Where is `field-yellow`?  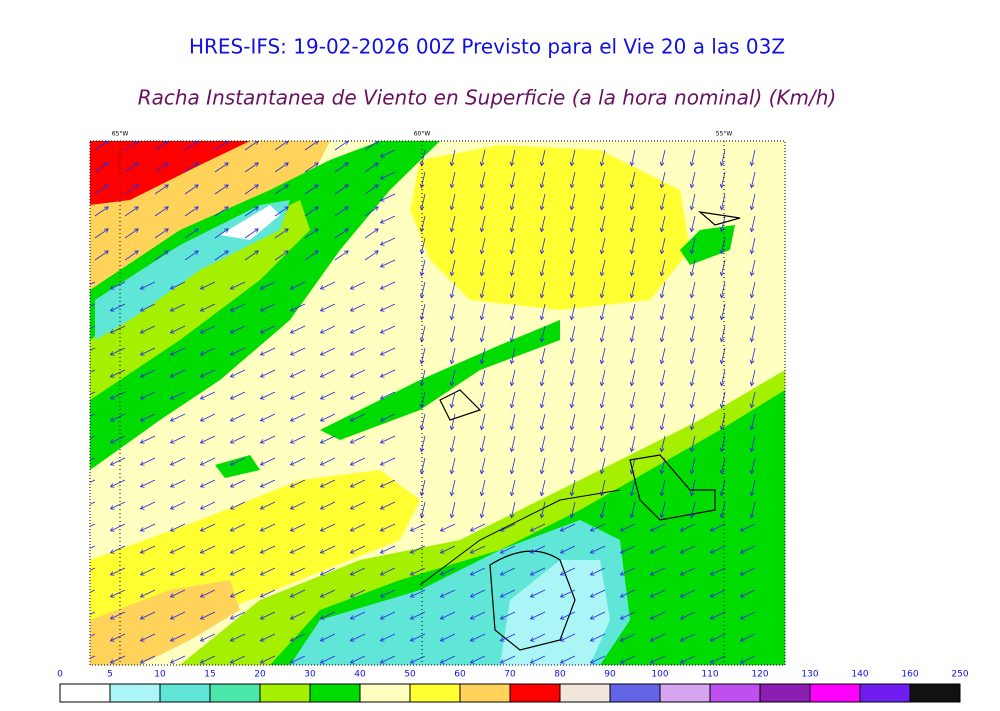
field-yellow is located at coordinates (550, 227).